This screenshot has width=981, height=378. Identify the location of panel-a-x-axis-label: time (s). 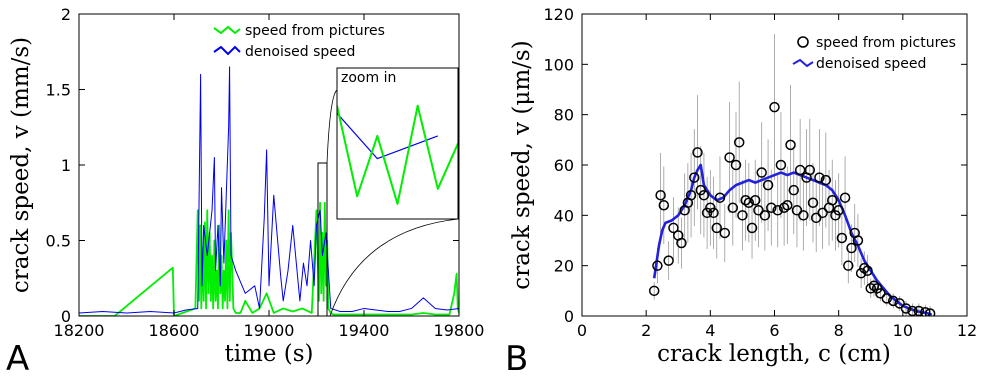
(268, 354).